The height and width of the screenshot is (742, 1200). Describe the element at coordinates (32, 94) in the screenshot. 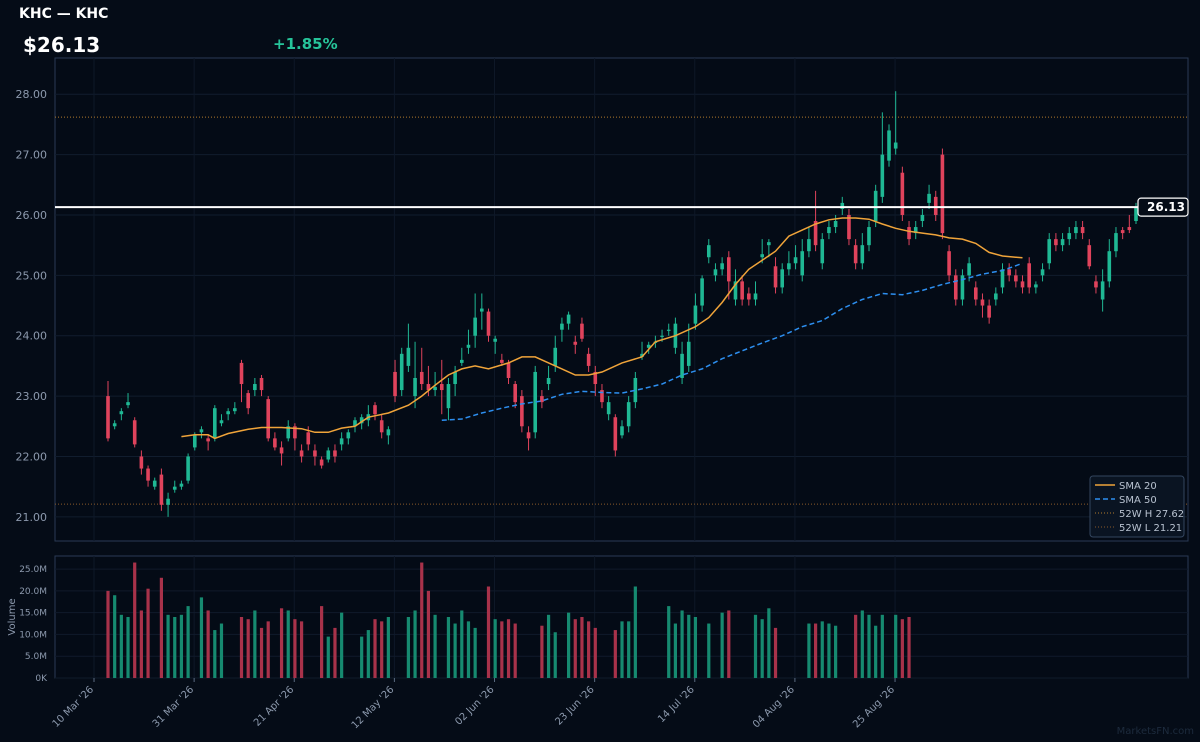

I see `y-tick-label: 28.00` at that location.